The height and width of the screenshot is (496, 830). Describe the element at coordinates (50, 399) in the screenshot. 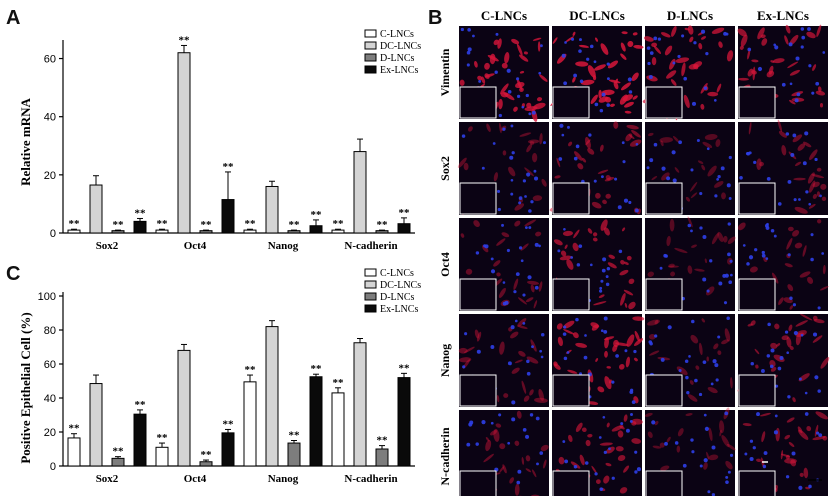

I see `y-tick-label: 40` at that location.